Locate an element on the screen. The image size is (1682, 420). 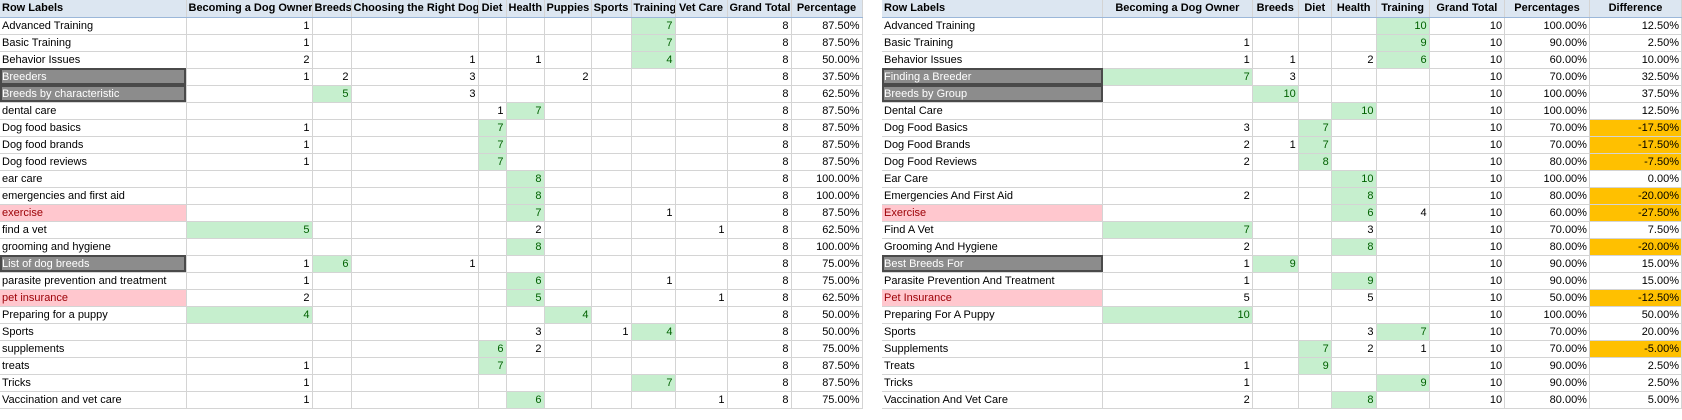
right-table-cell: 2.50% is located at coordinates (1635, 366).